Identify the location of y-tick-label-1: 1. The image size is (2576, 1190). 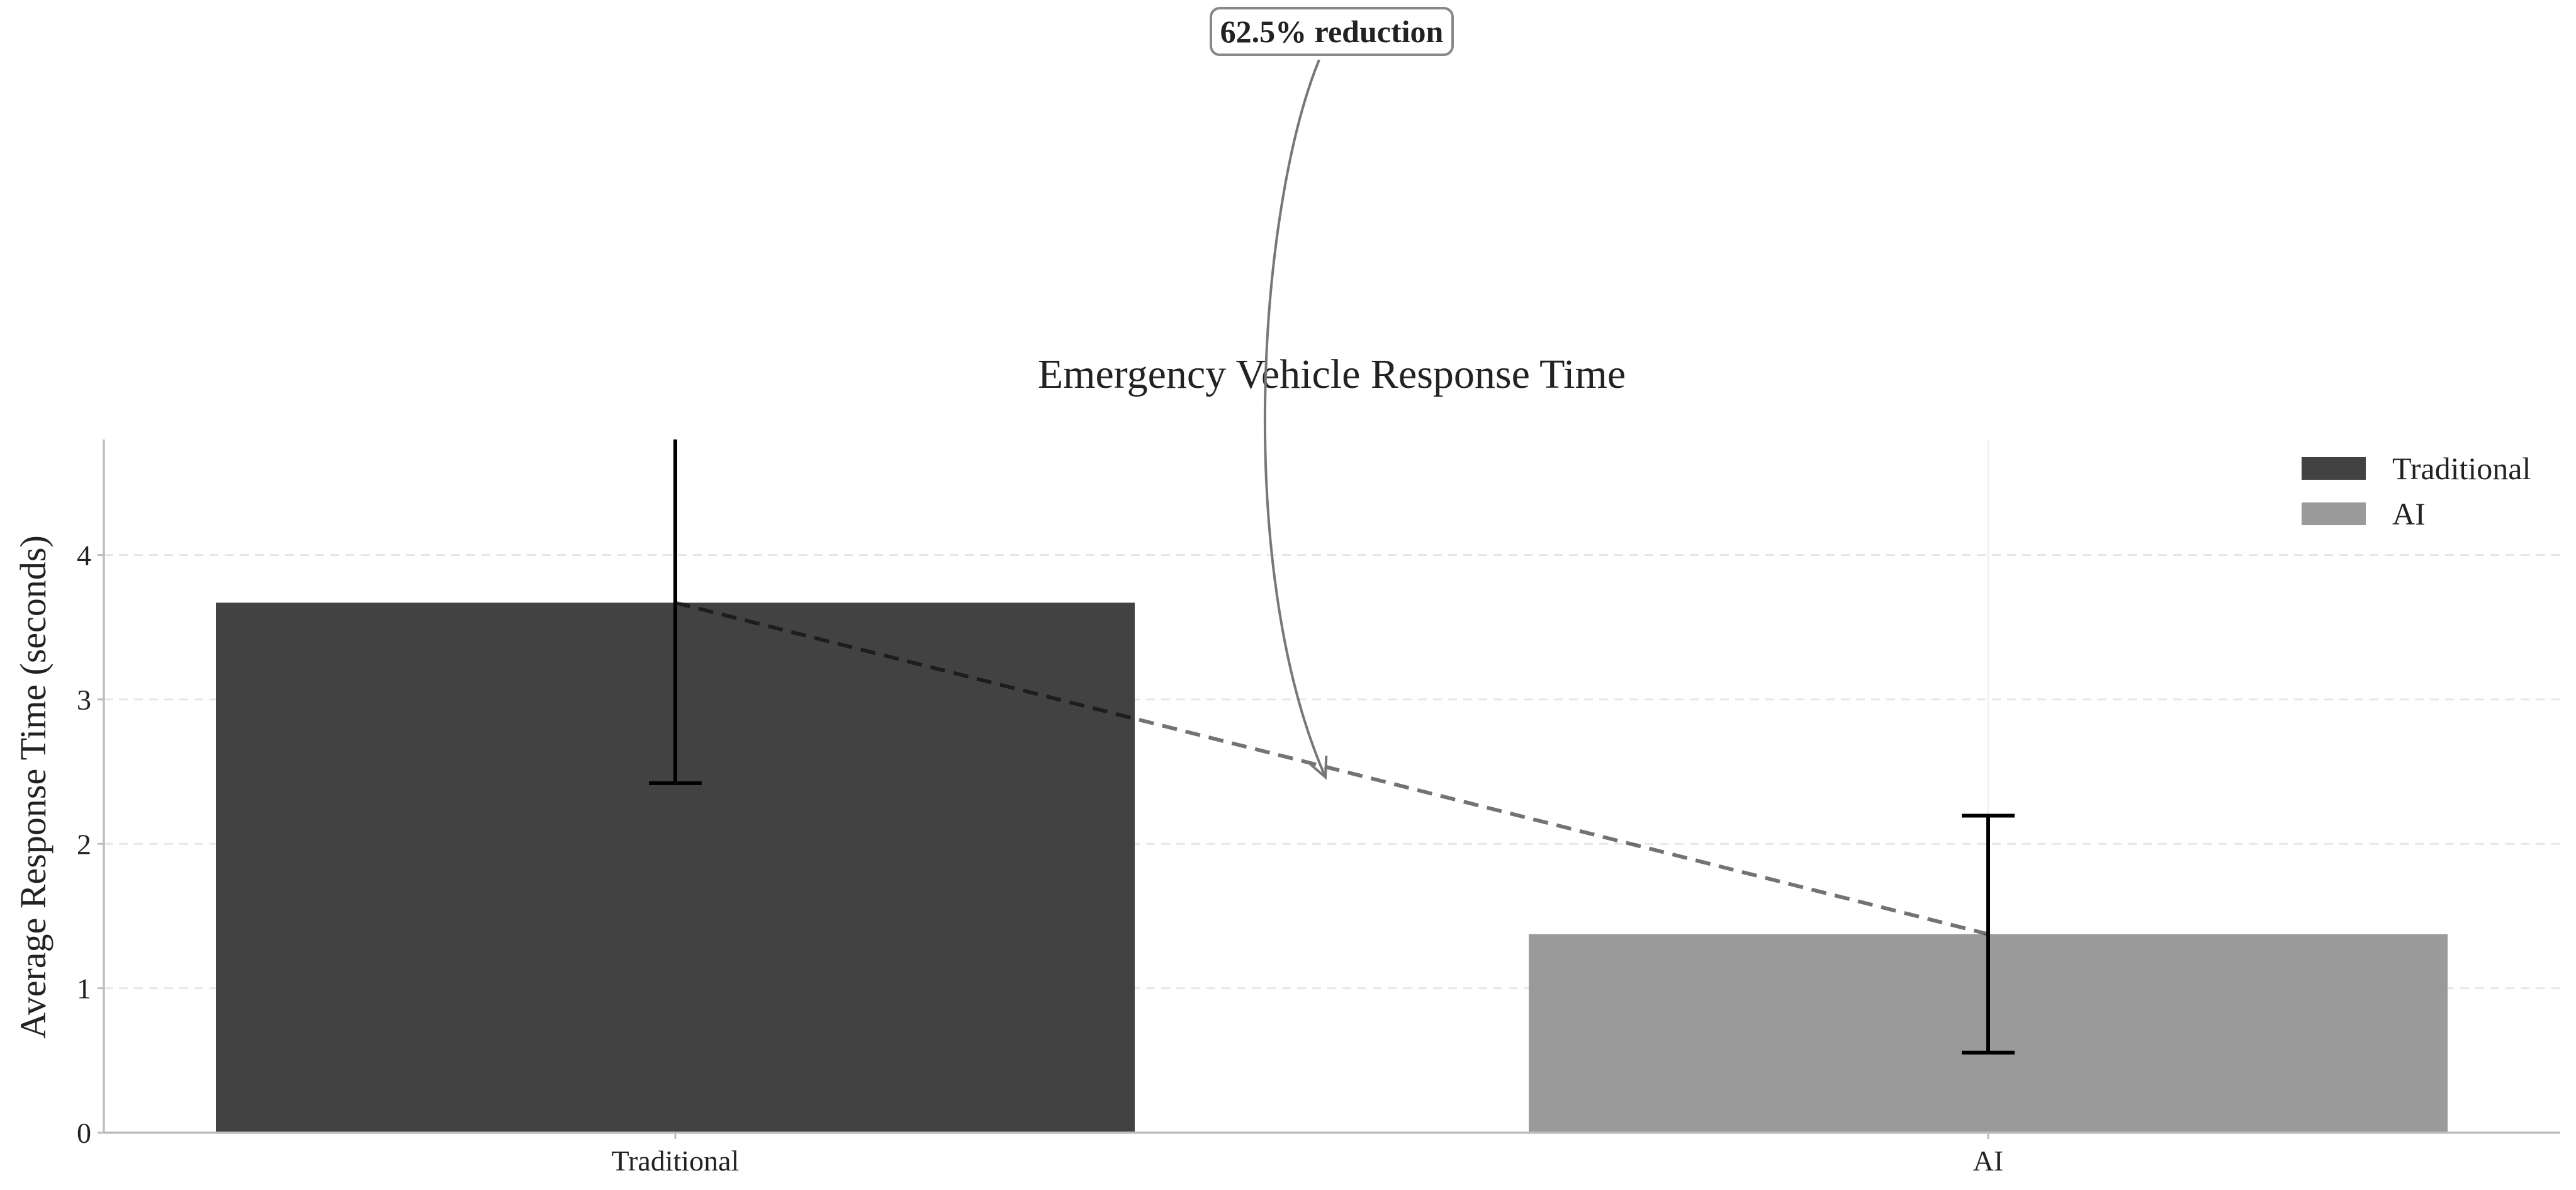
(84, 989).